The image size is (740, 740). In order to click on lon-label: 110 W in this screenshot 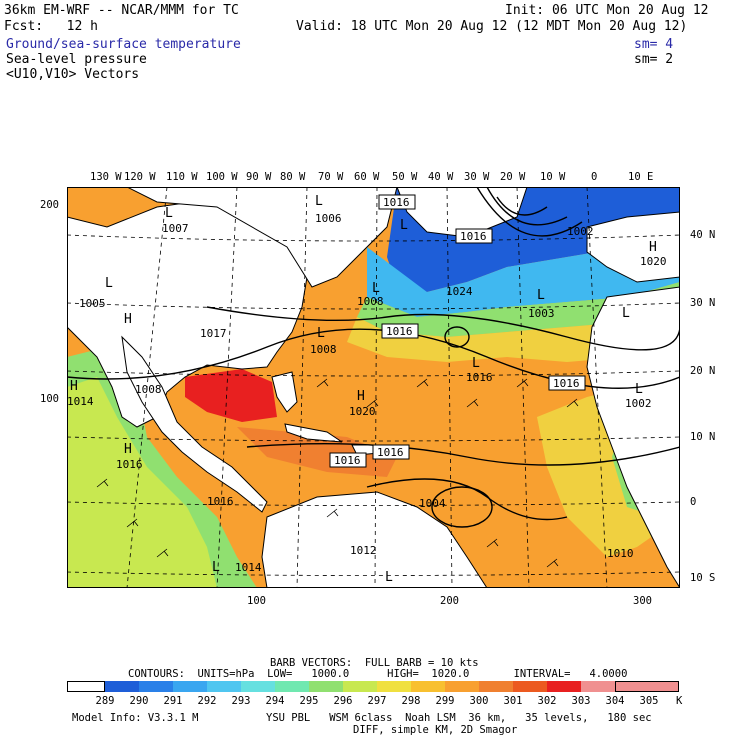, I will do `click(182, 177)`.